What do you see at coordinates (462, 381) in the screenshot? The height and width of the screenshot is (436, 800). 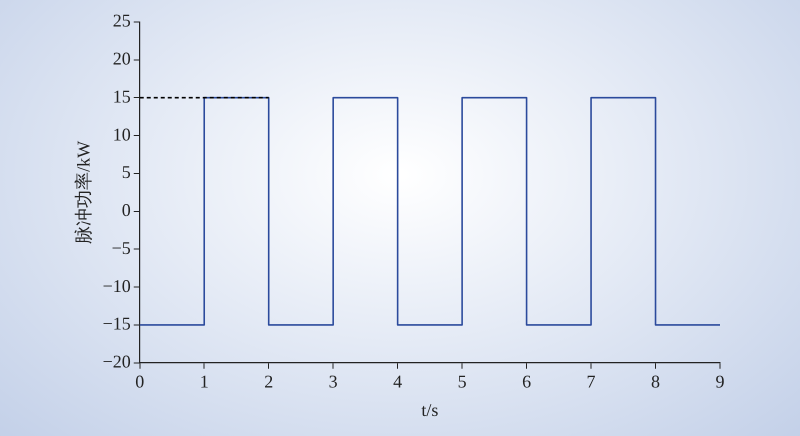 I see `x-tick-label: 5` at bounding box center [462, 381].